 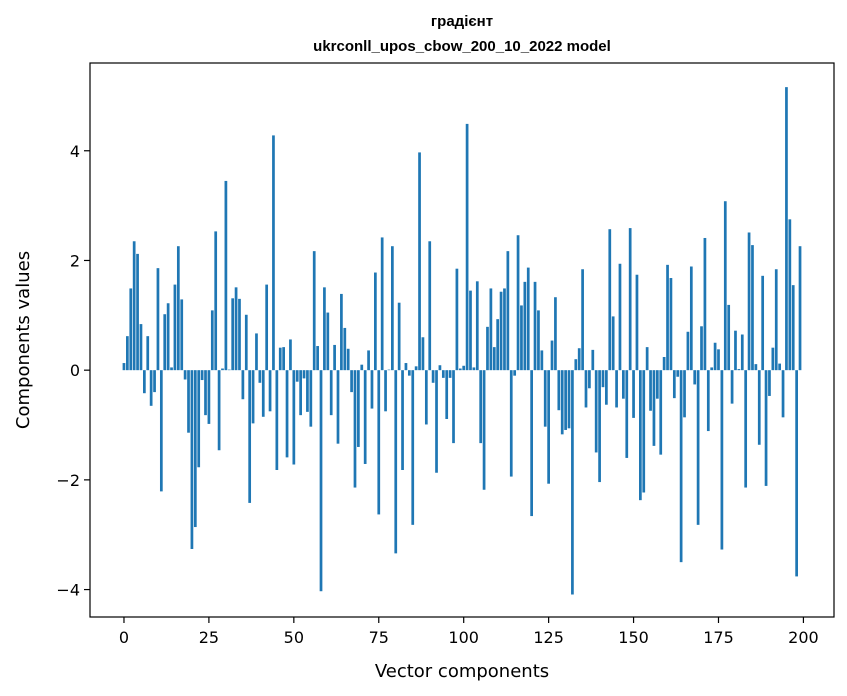 I want to click on y-tick-label: −2, so click(x=68, y=480).